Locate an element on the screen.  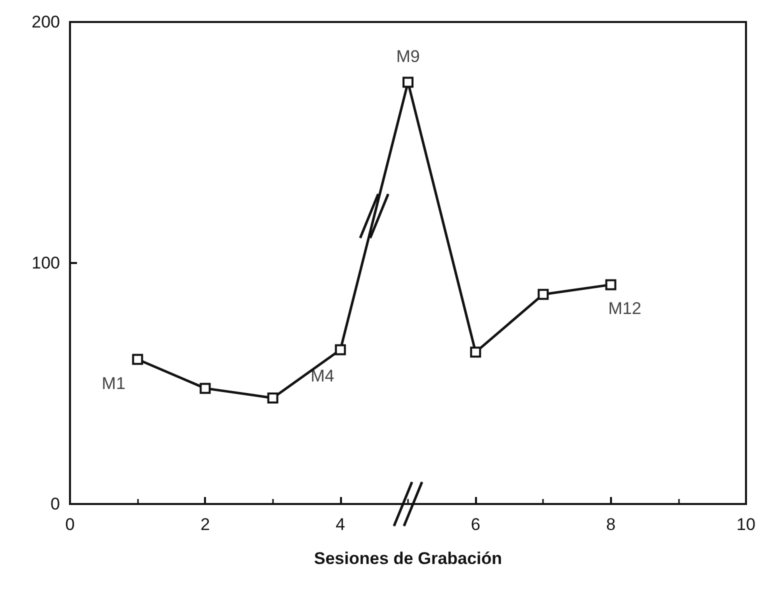
y-tick-label: 100 is located at coordinates (46, 263).